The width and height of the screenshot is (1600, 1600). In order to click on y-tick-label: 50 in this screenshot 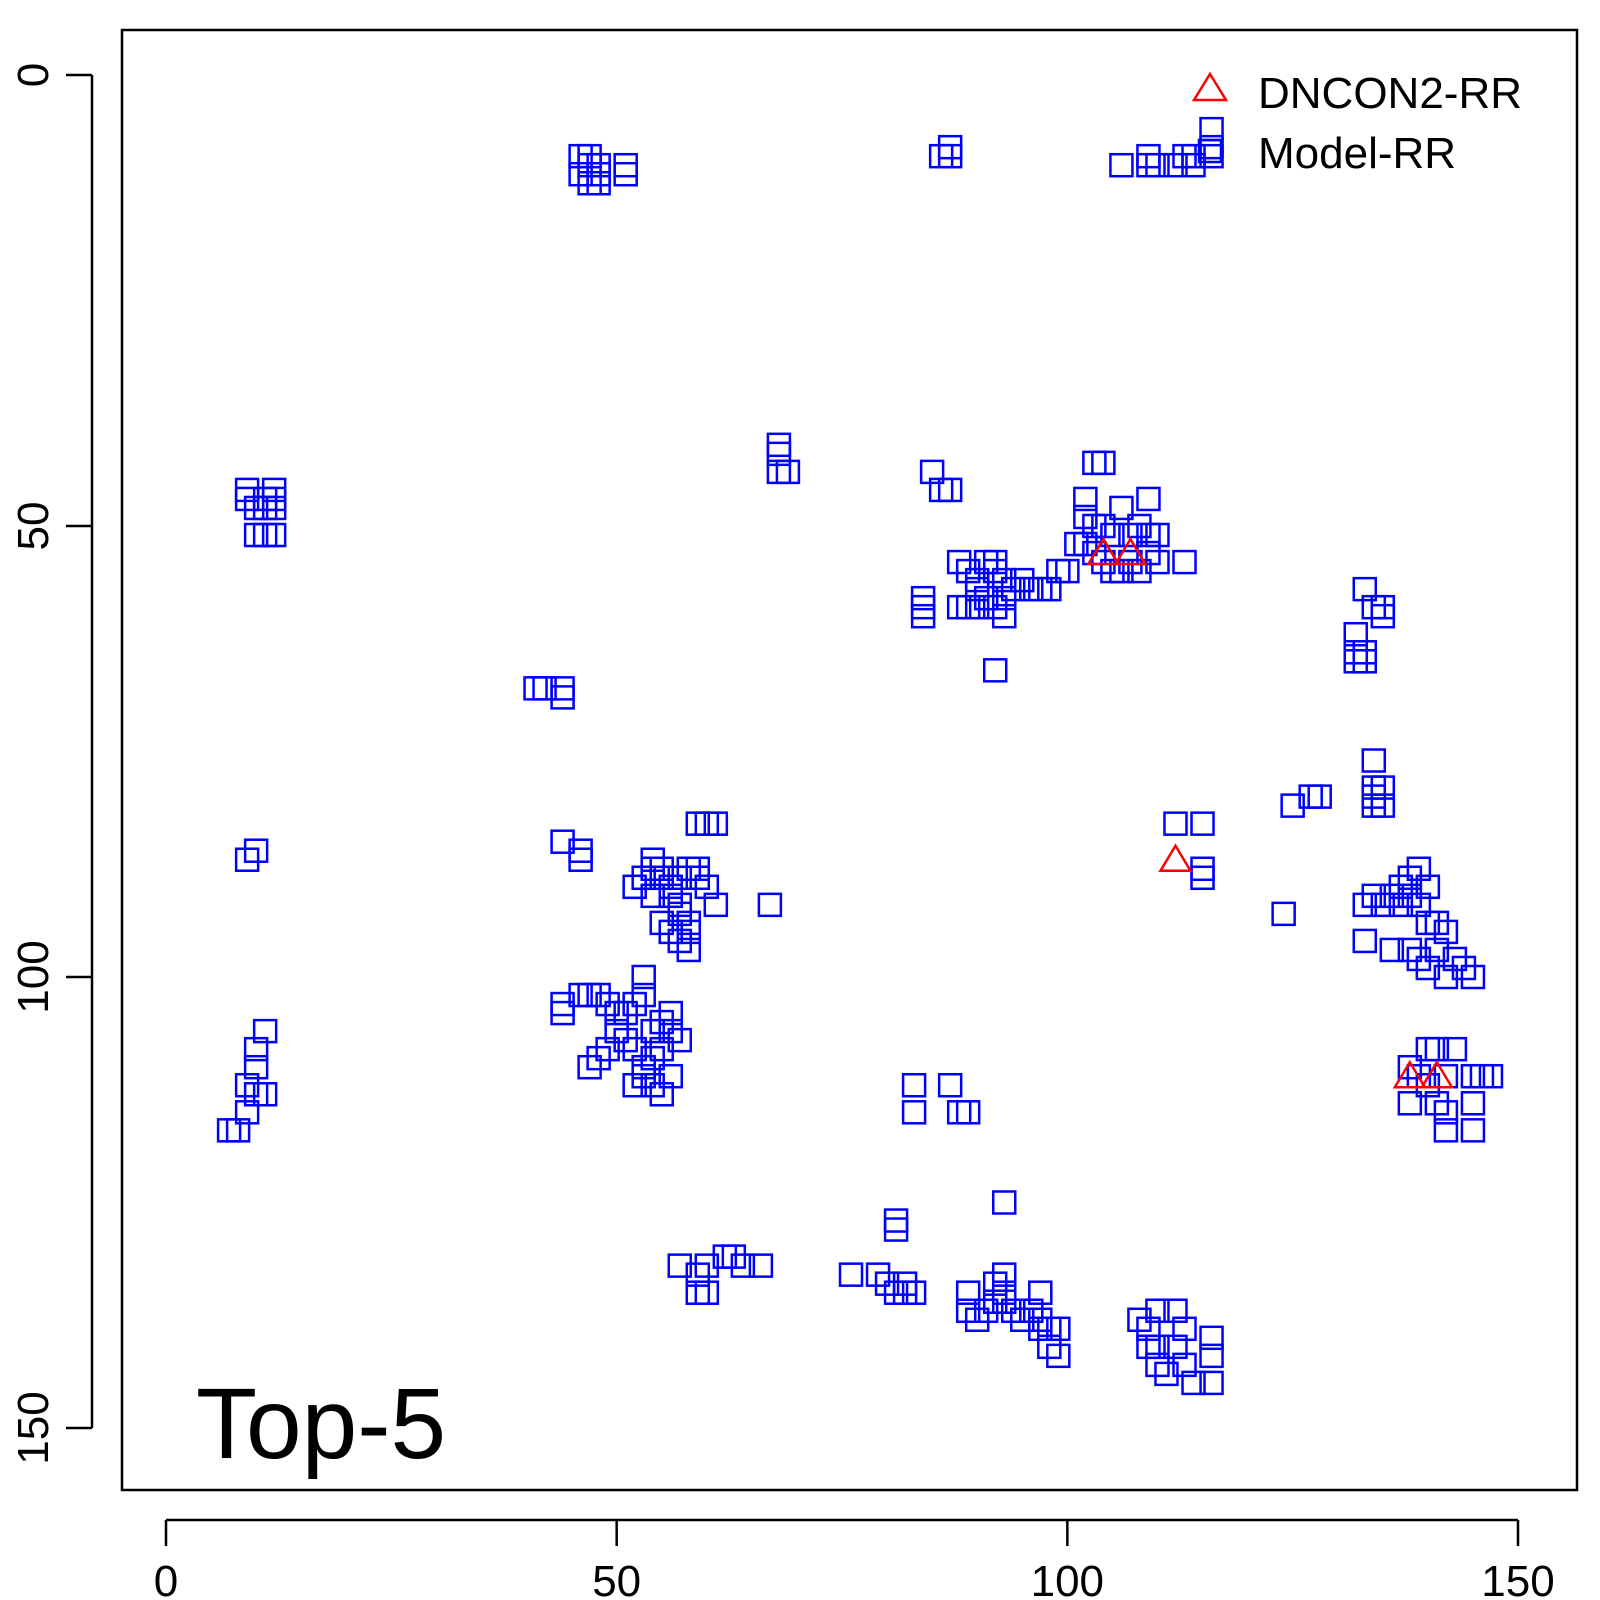, I will do `click(33, 526)`.